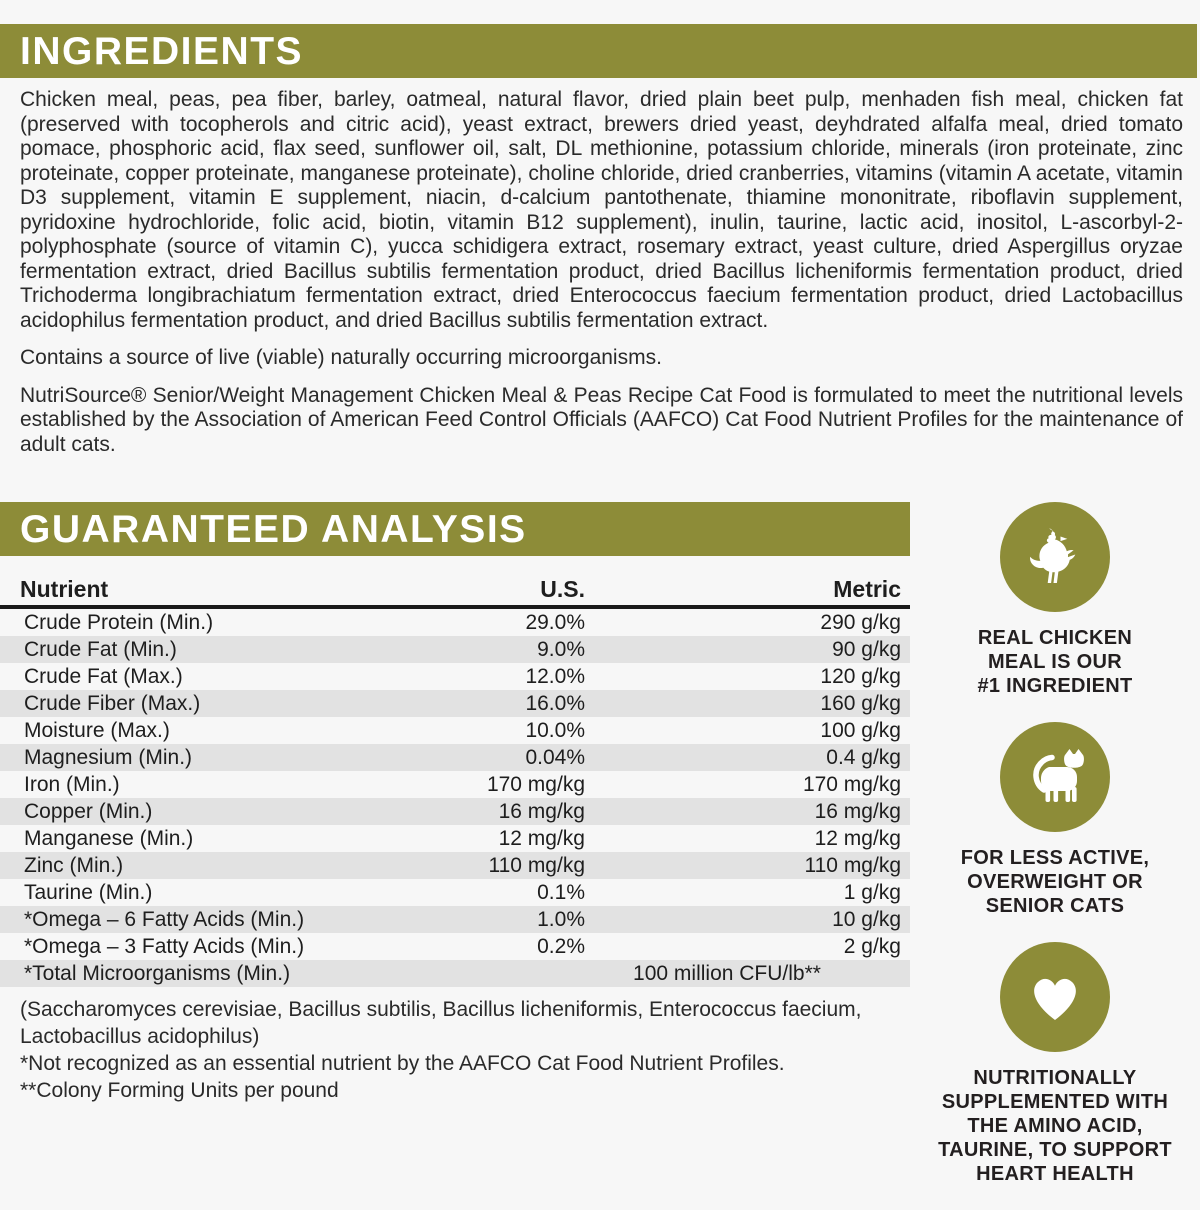 The height and width of the screenshot is (1210, 1200). What do you see at coordinates (555, 622) in the screenshot?
I see `us-value-cell: 29.0%` at bounding box center [555, 622].